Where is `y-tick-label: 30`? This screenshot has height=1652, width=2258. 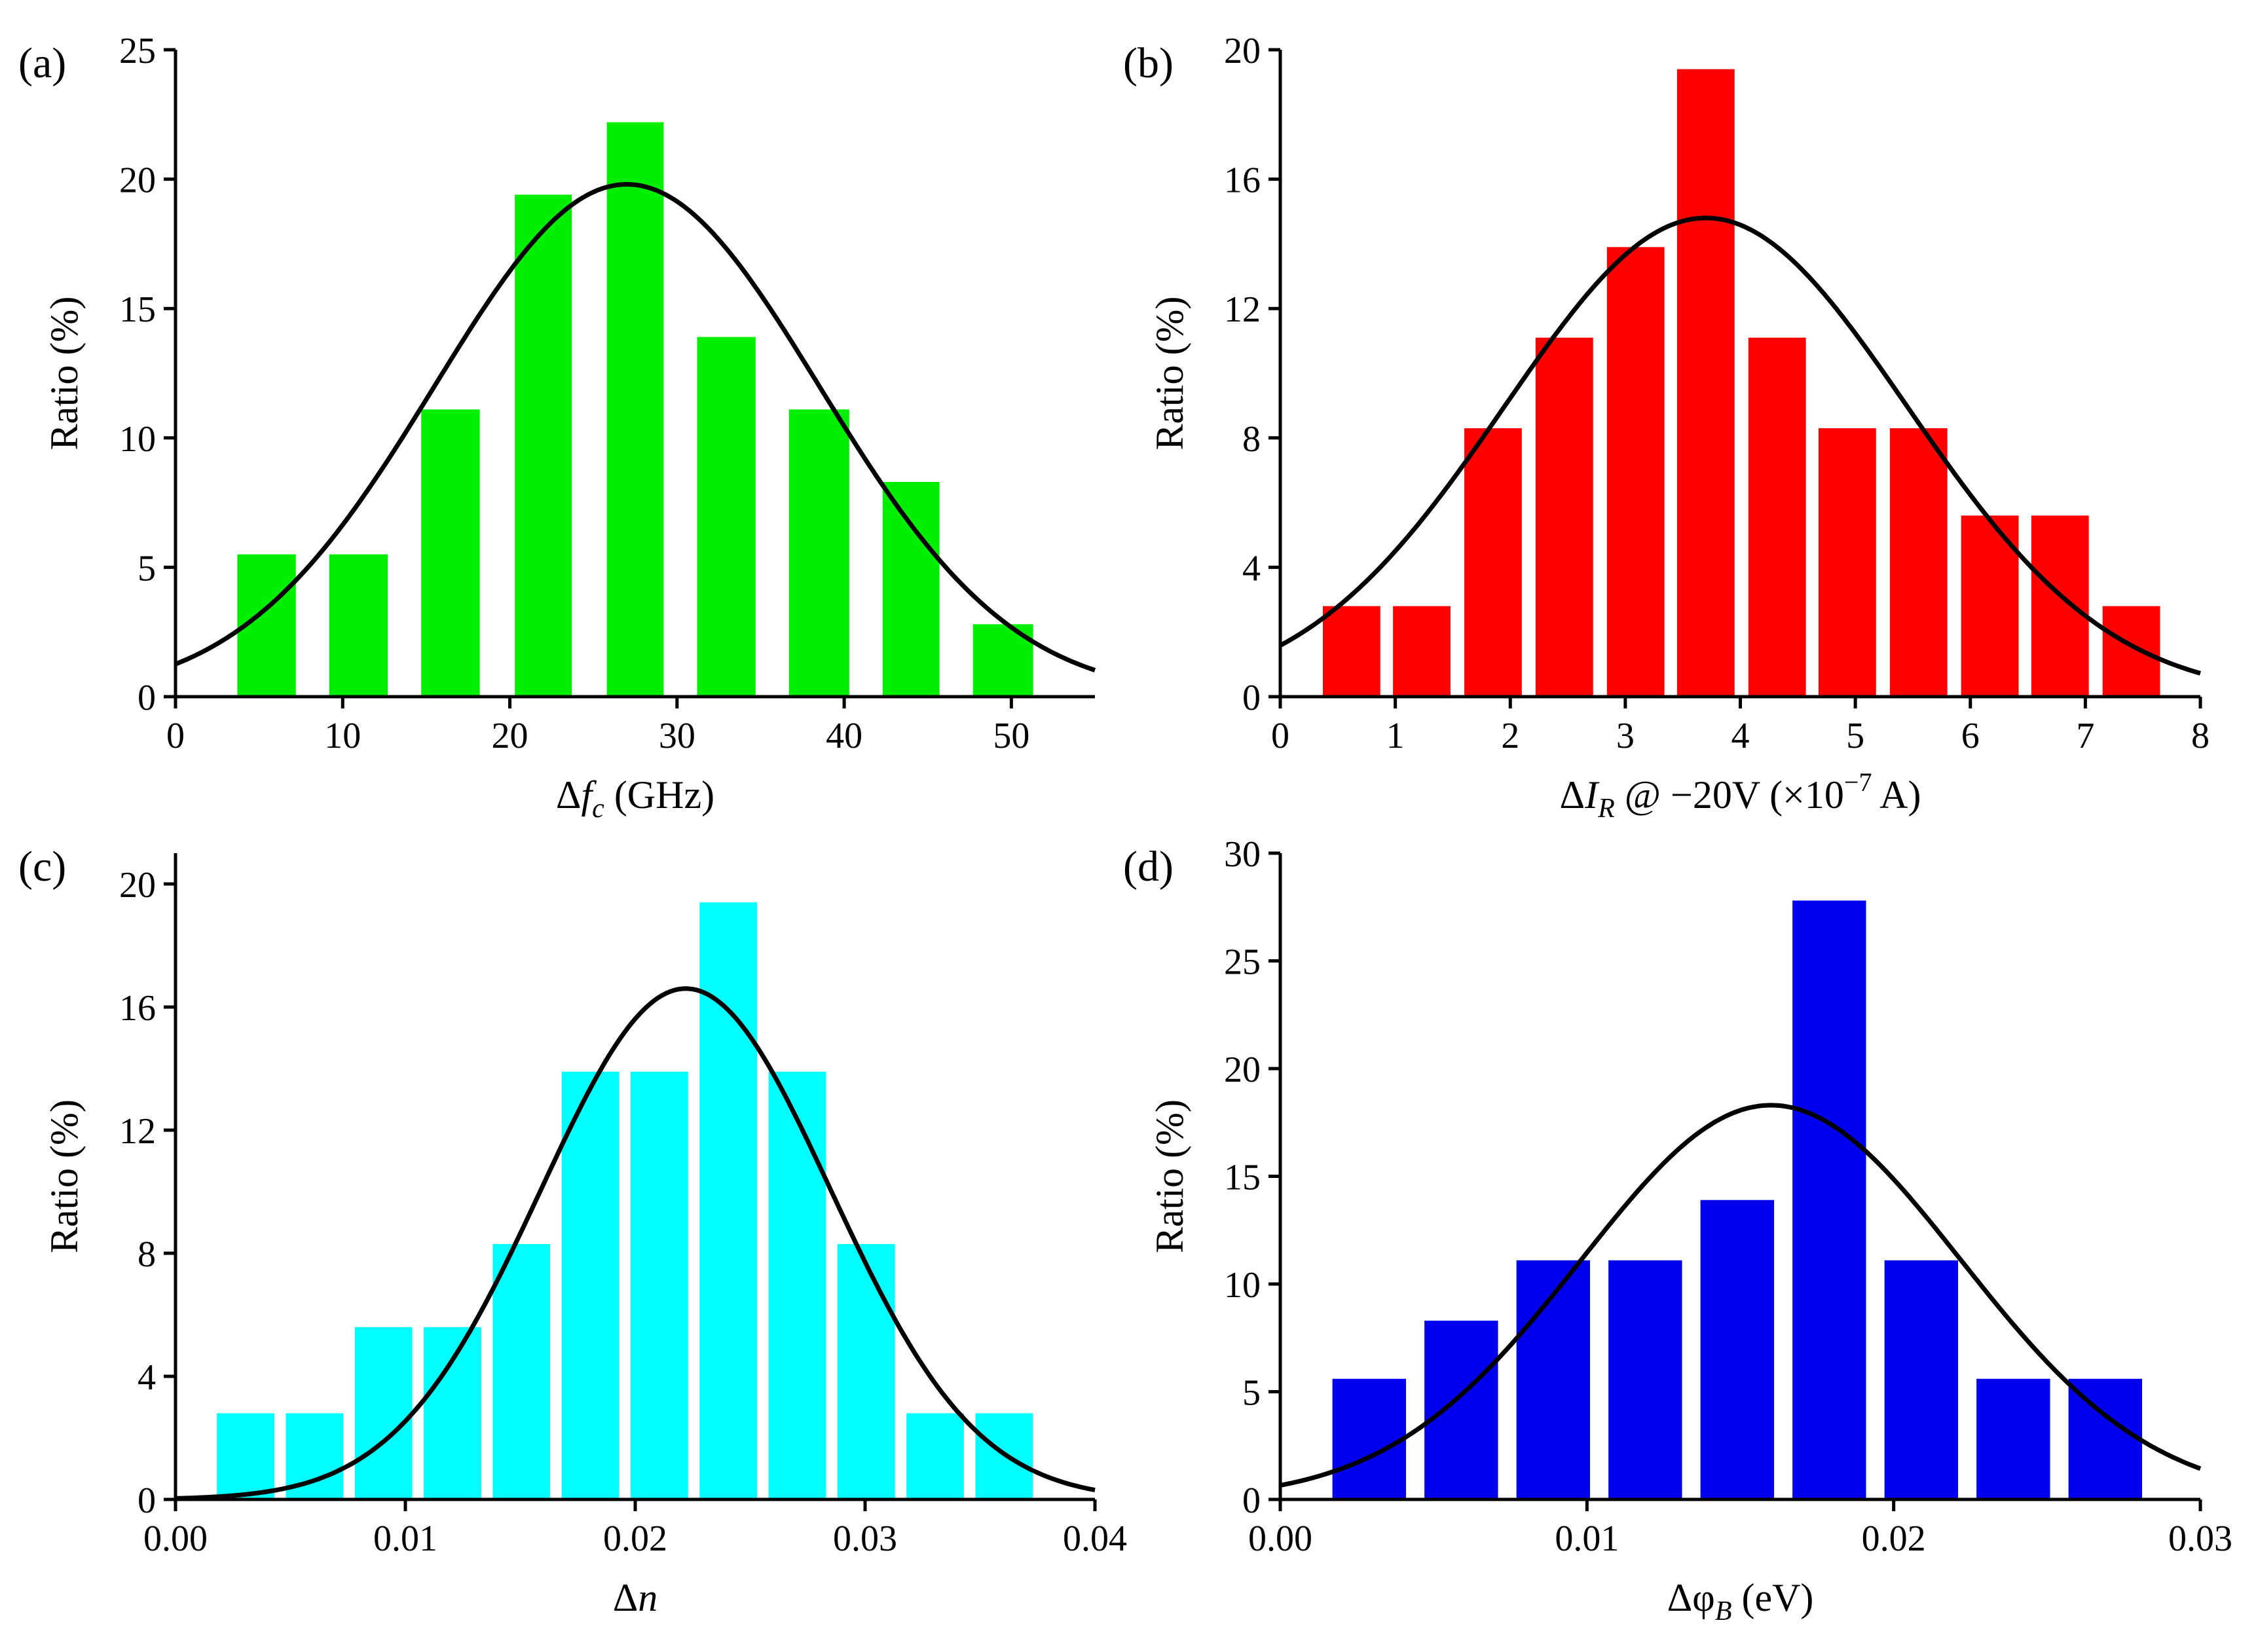 y-tick-label: 30 is located at coordinates (1242, 854).